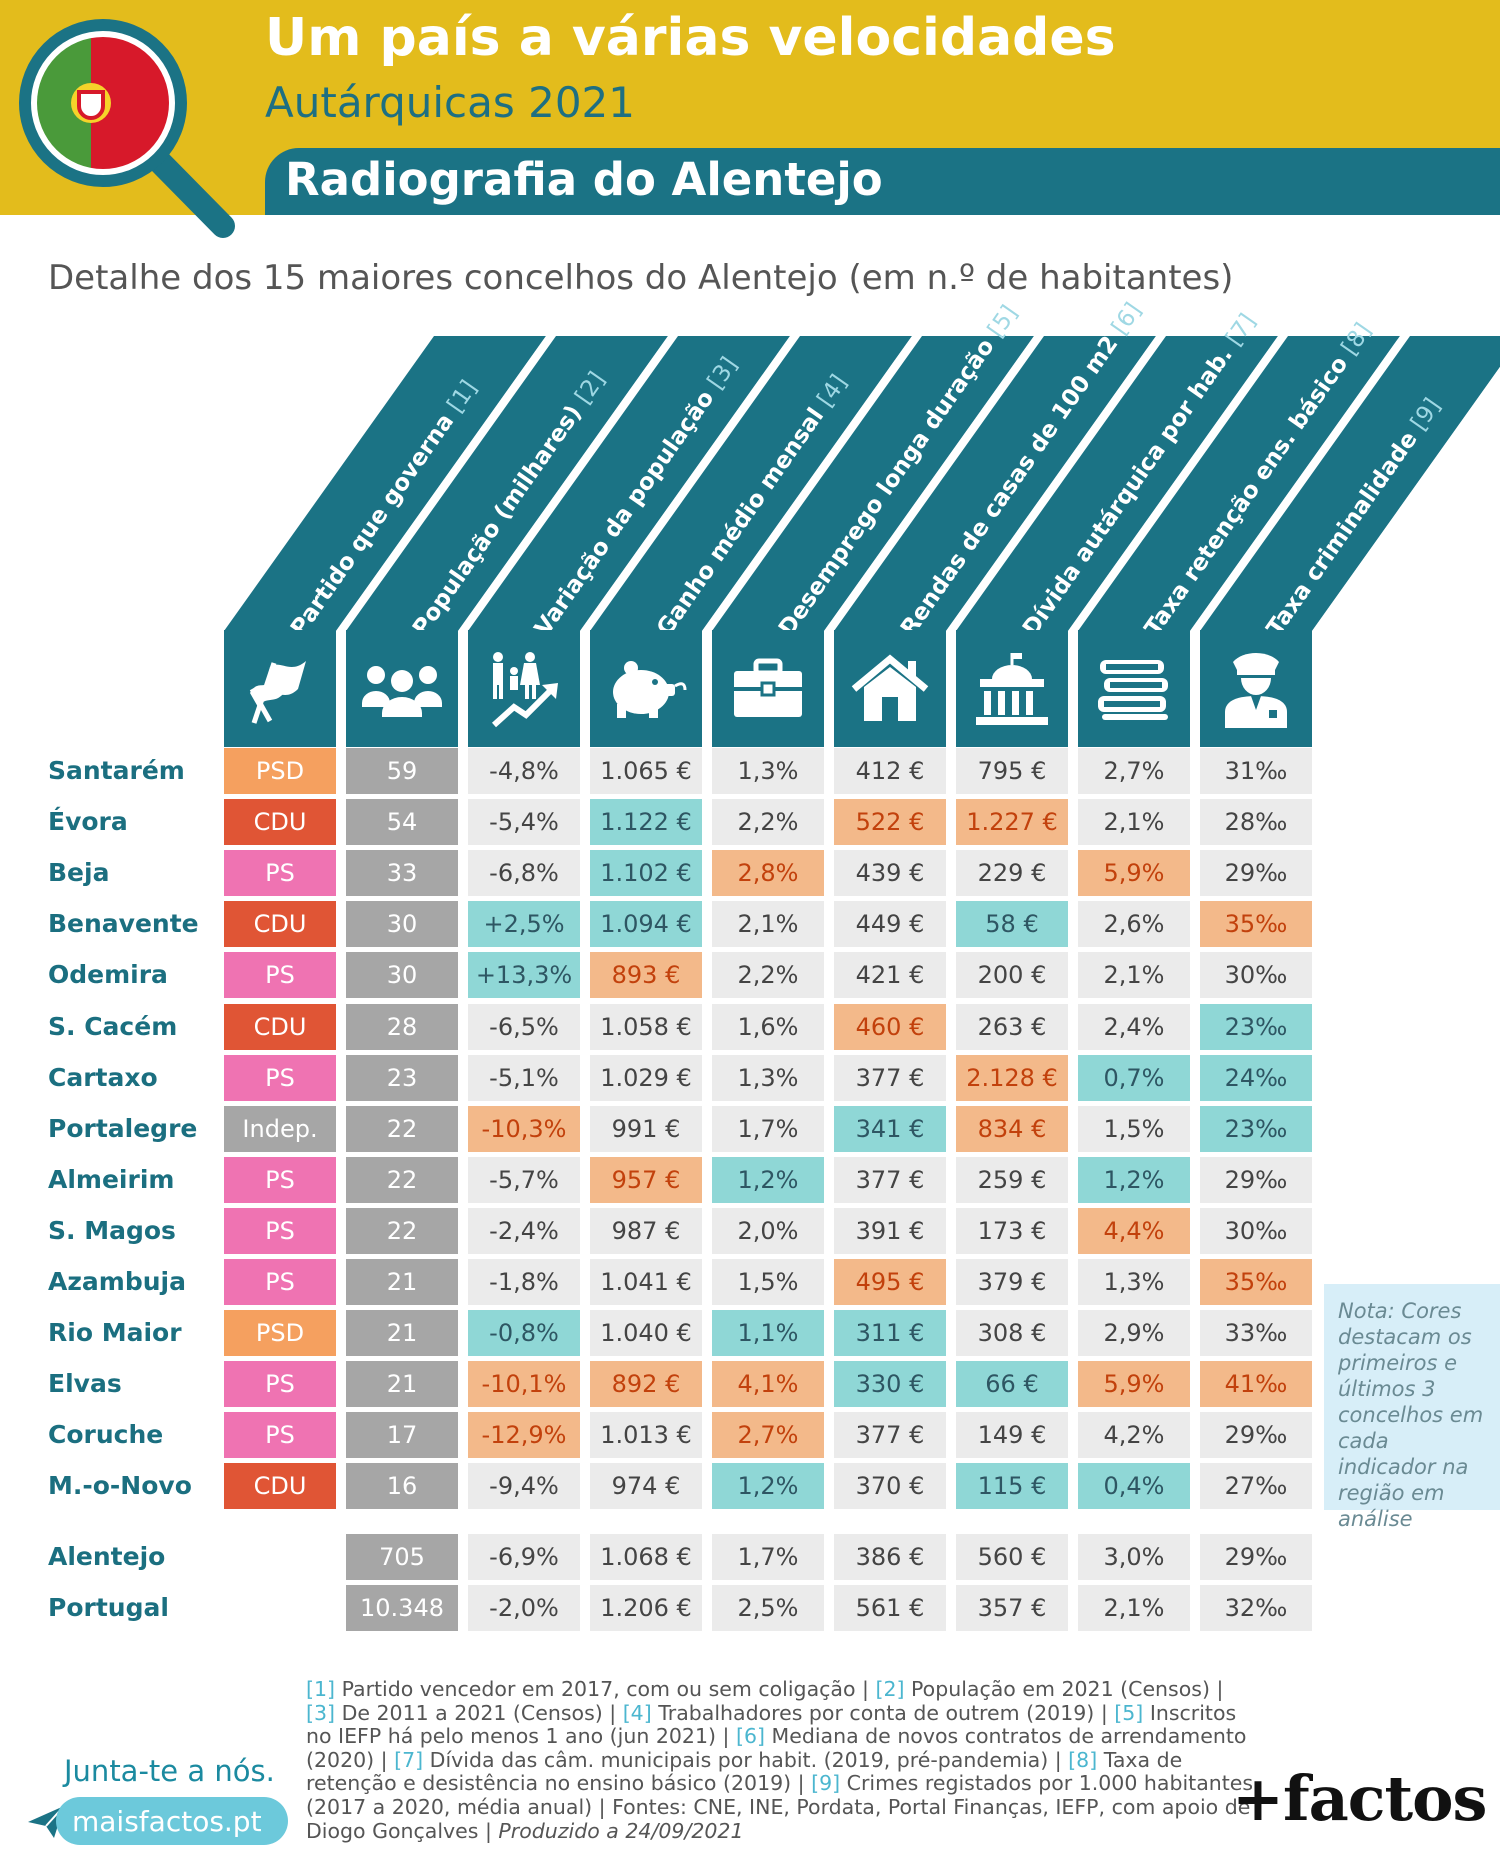  Describe the element at coordinates (890, 1026) in the screenshot. I see `table-cell: 460 €` at that location.